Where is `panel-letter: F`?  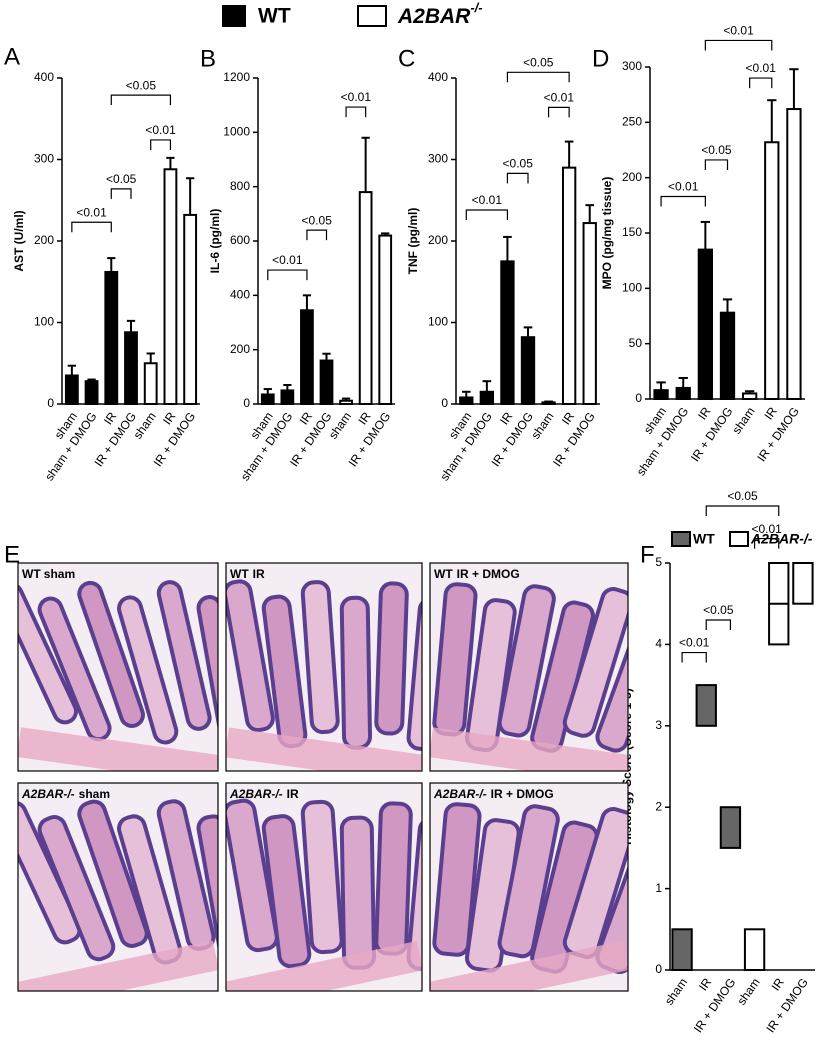 panel-letter: F is located at coordinates (647, 554).